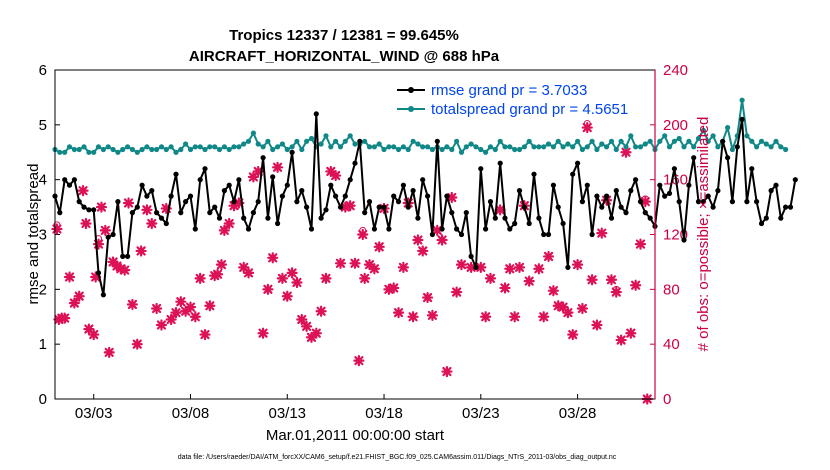 This screenshot has height=470, width=830. Describe the element at coordinates (578, 413) in the screenshot. I see `x-tick-label: 03/28` at that location.